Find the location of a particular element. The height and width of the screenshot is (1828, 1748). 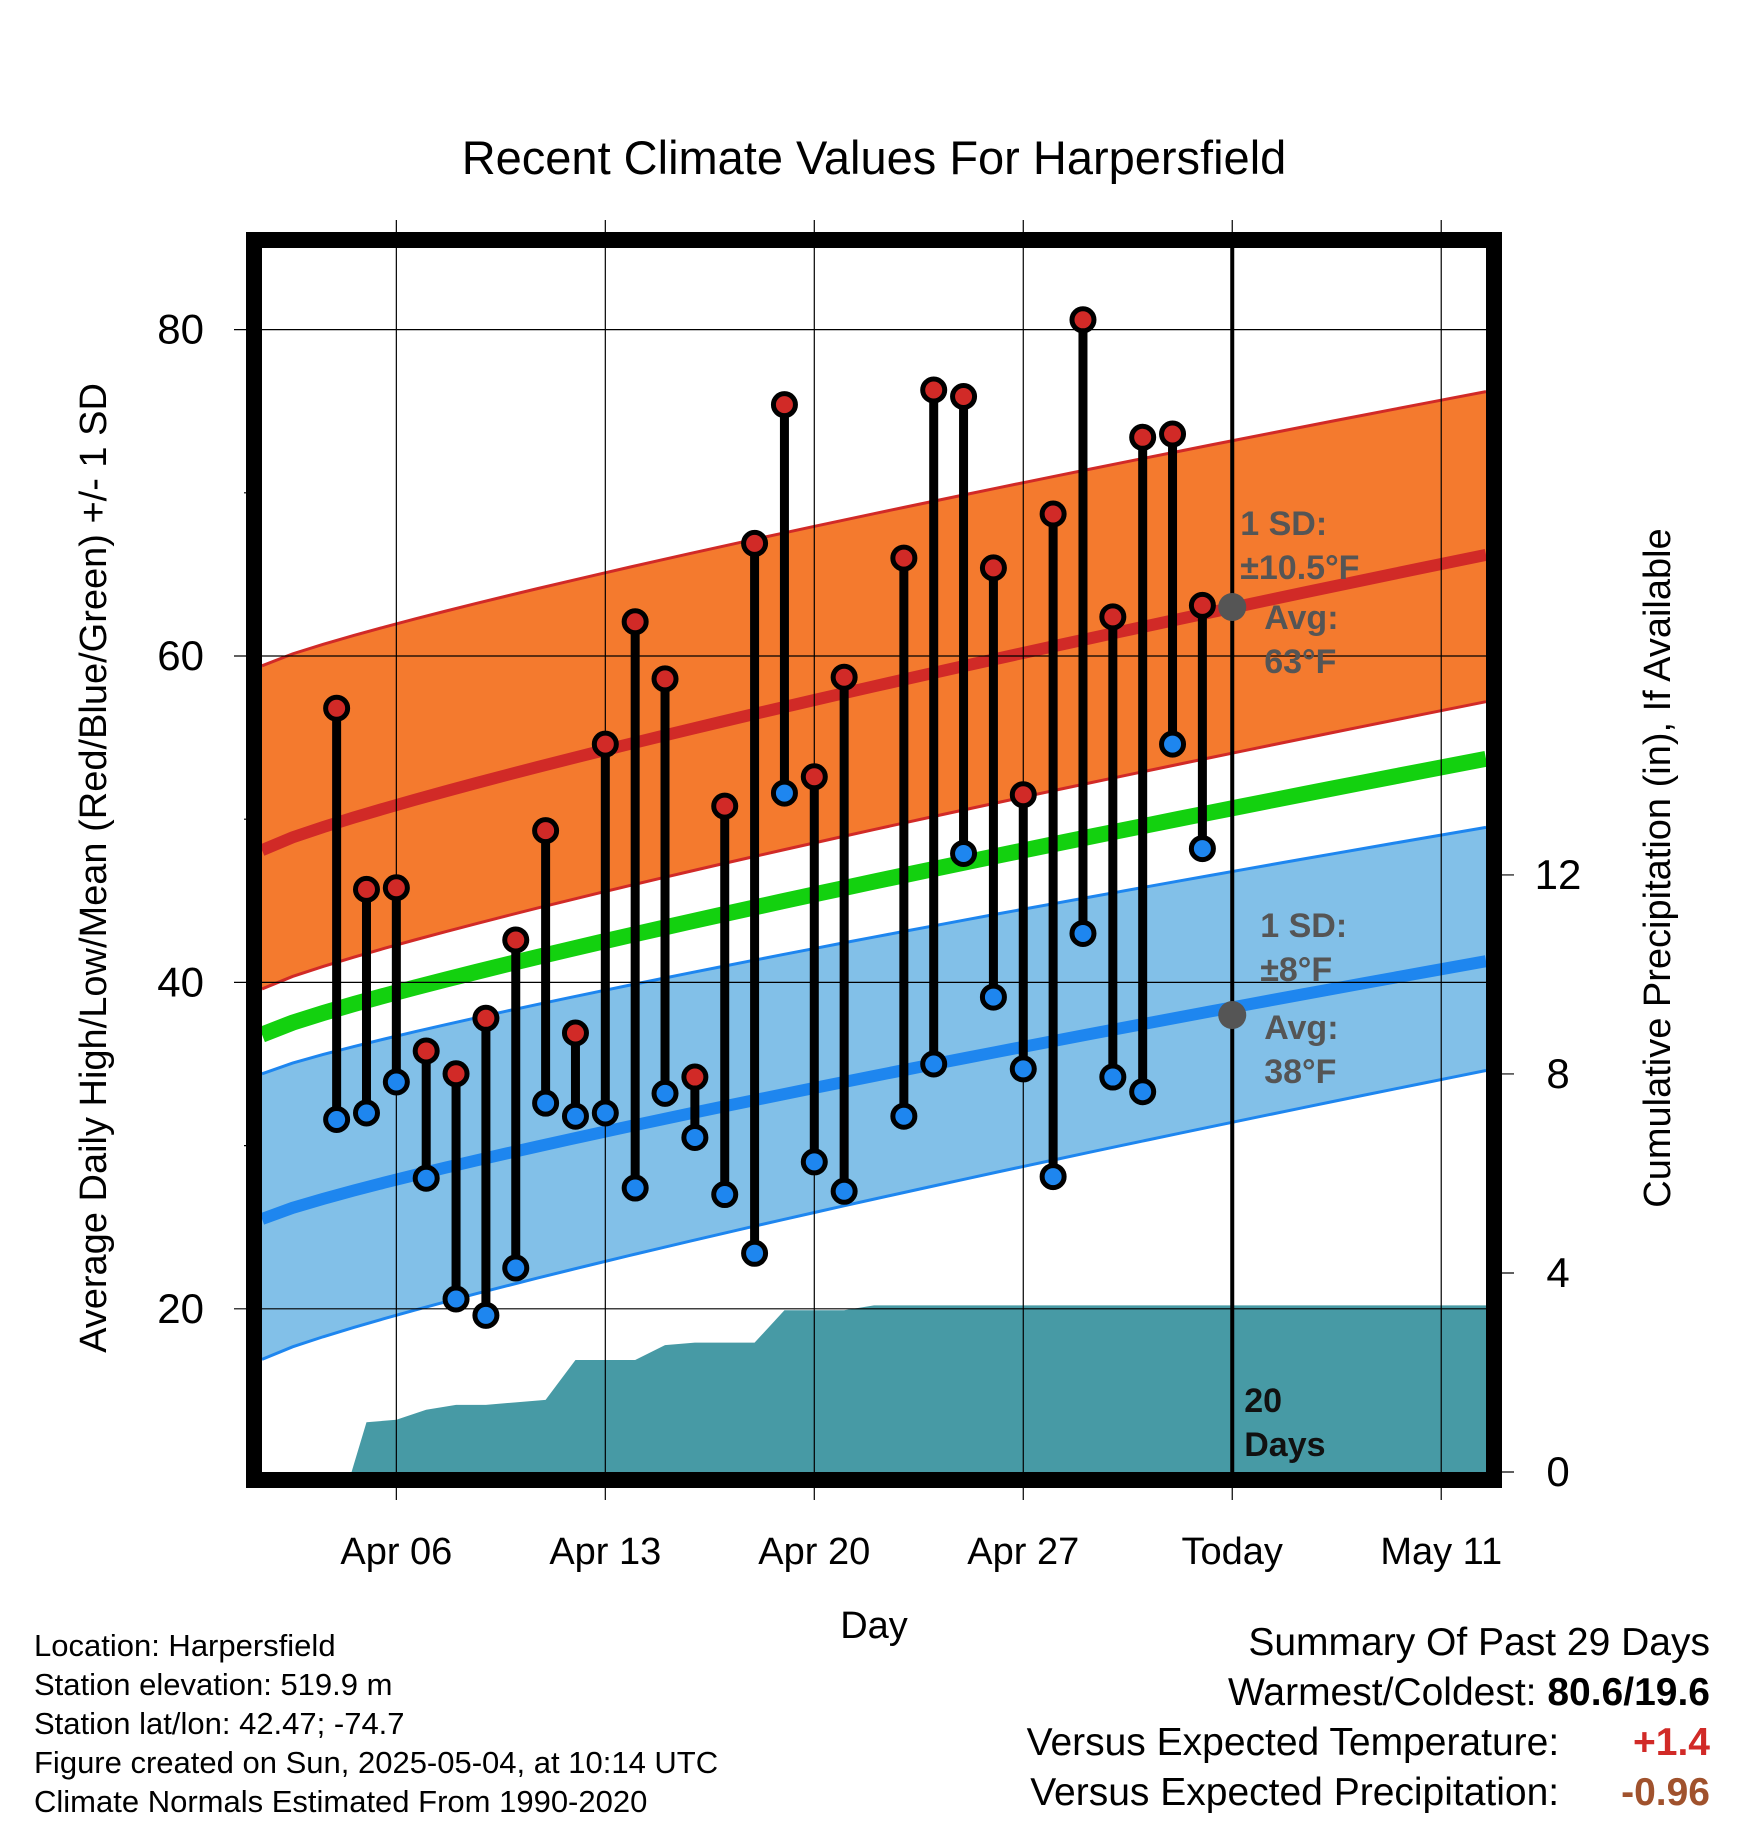

days-annotation-line: 20 is located at coordinates (1263, 1401).